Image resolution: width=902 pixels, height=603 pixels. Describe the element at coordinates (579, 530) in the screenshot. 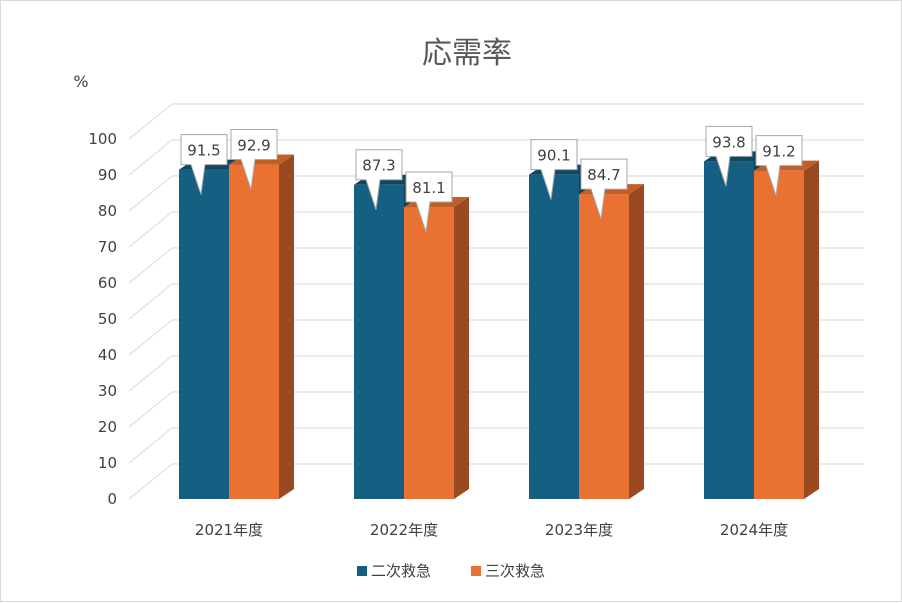

I see `x-category-label: 2023年度` at that location.